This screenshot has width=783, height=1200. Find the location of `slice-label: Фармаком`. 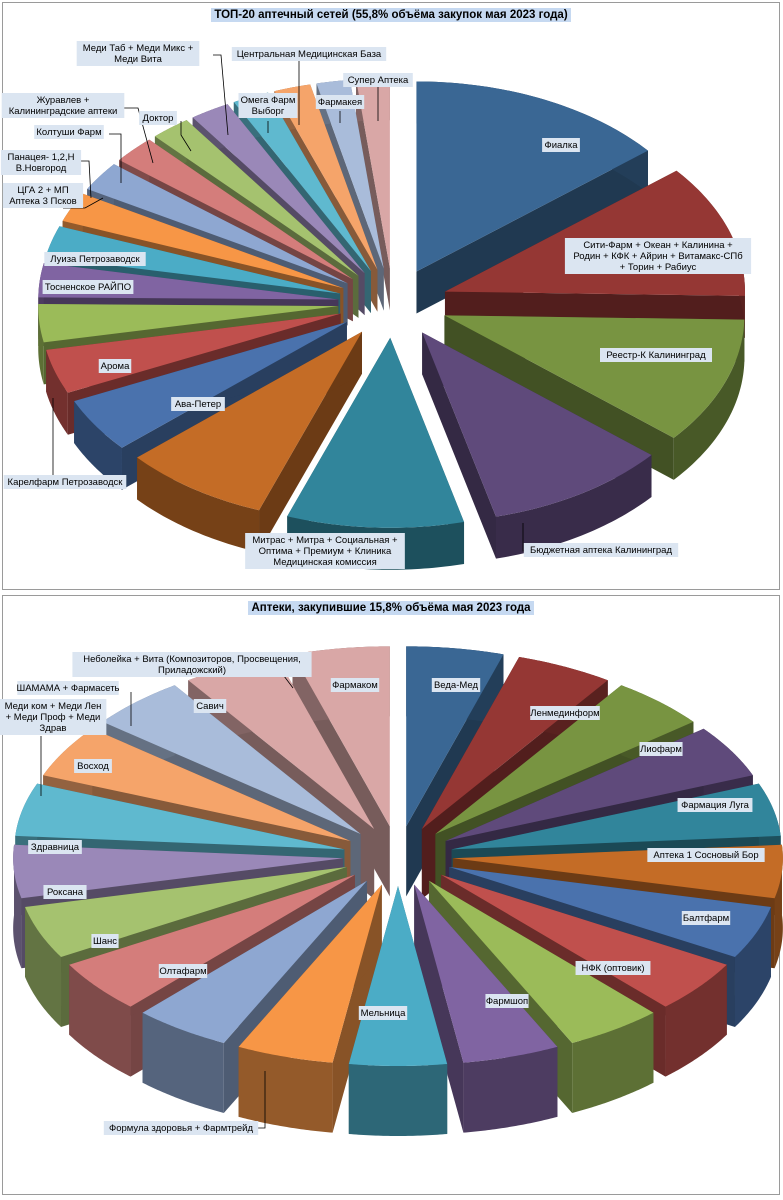

slice-label: Фармаком is located at coordinates (355, 685).